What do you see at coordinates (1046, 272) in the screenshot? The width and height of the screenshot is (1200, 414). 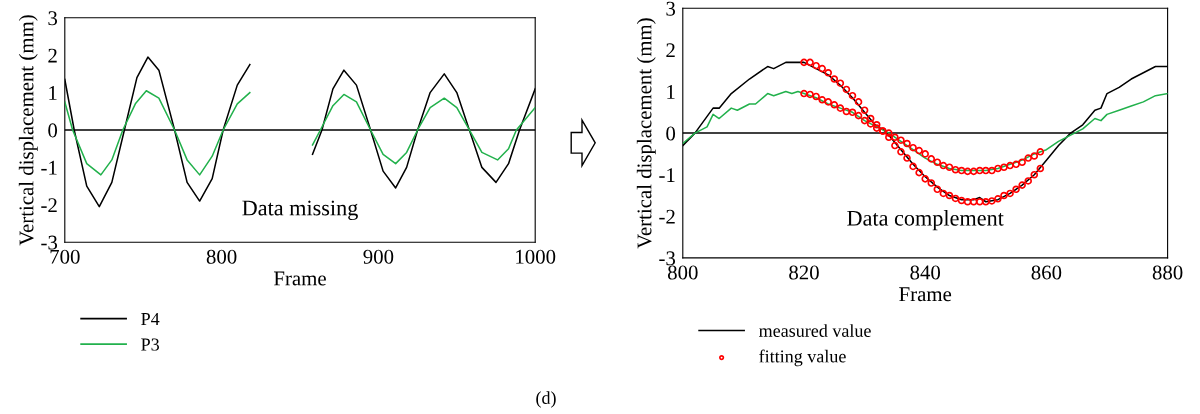 I see `x-tick-label: 860` at bounding box center [1046, 272].